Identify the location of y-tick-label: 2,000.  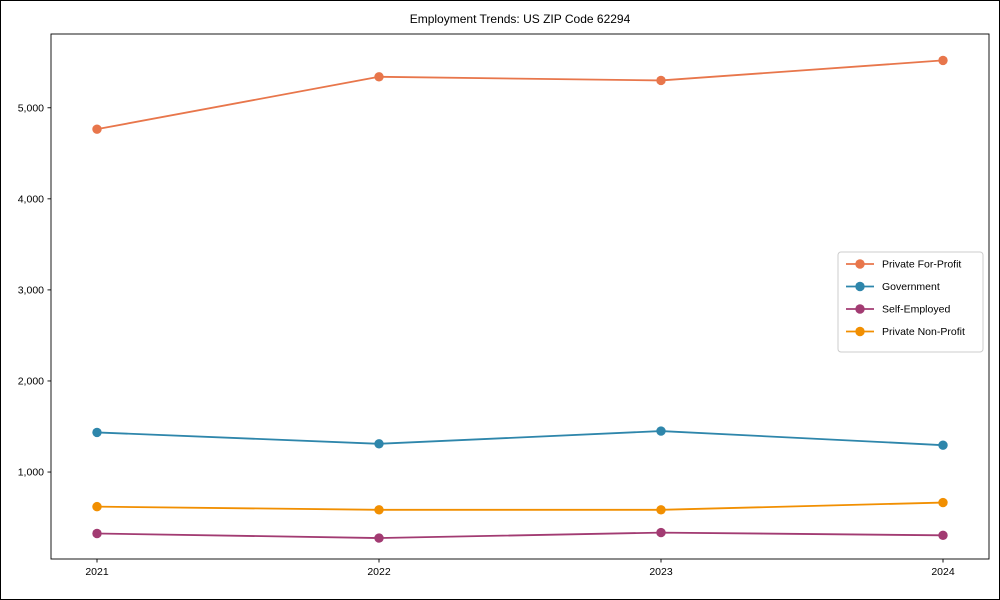
(31, 381).